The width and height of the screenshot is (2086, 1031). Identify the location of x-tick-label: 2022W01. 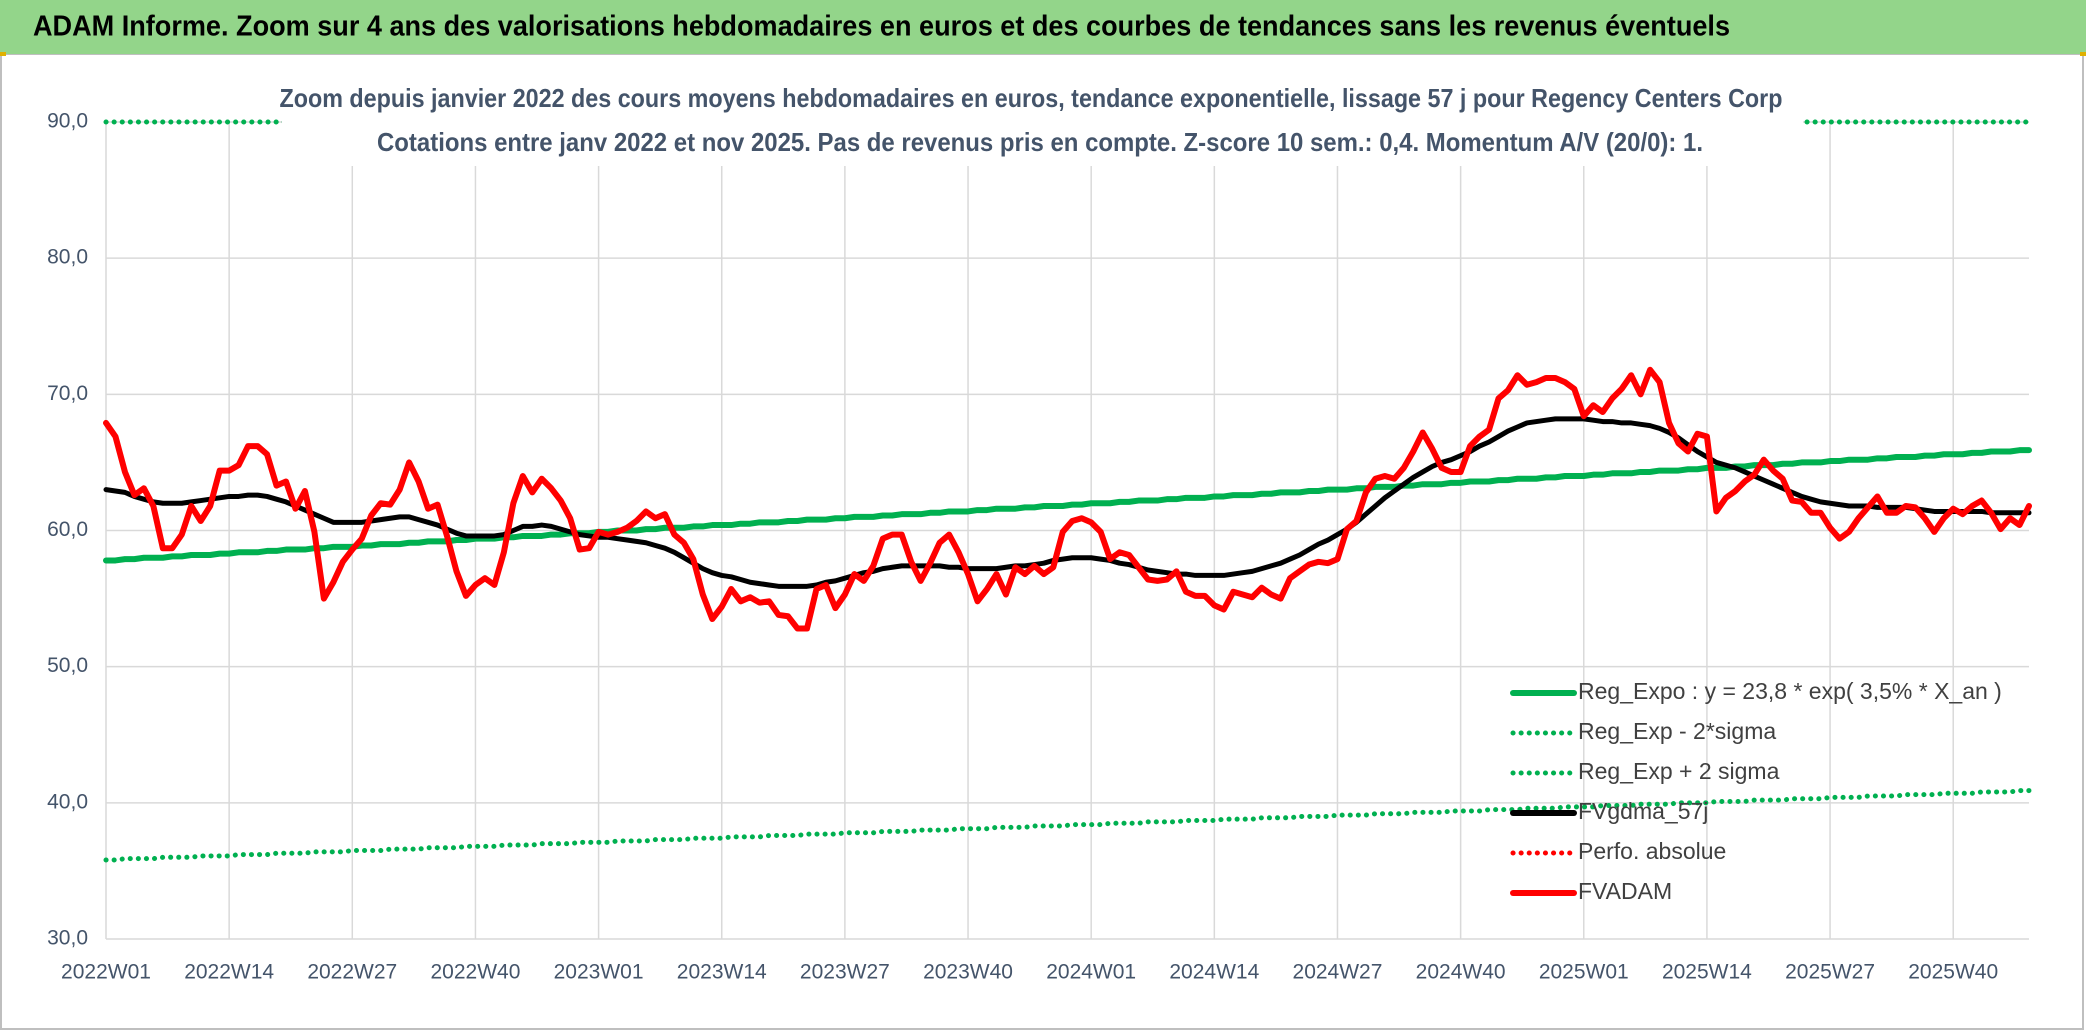
(106, 972).